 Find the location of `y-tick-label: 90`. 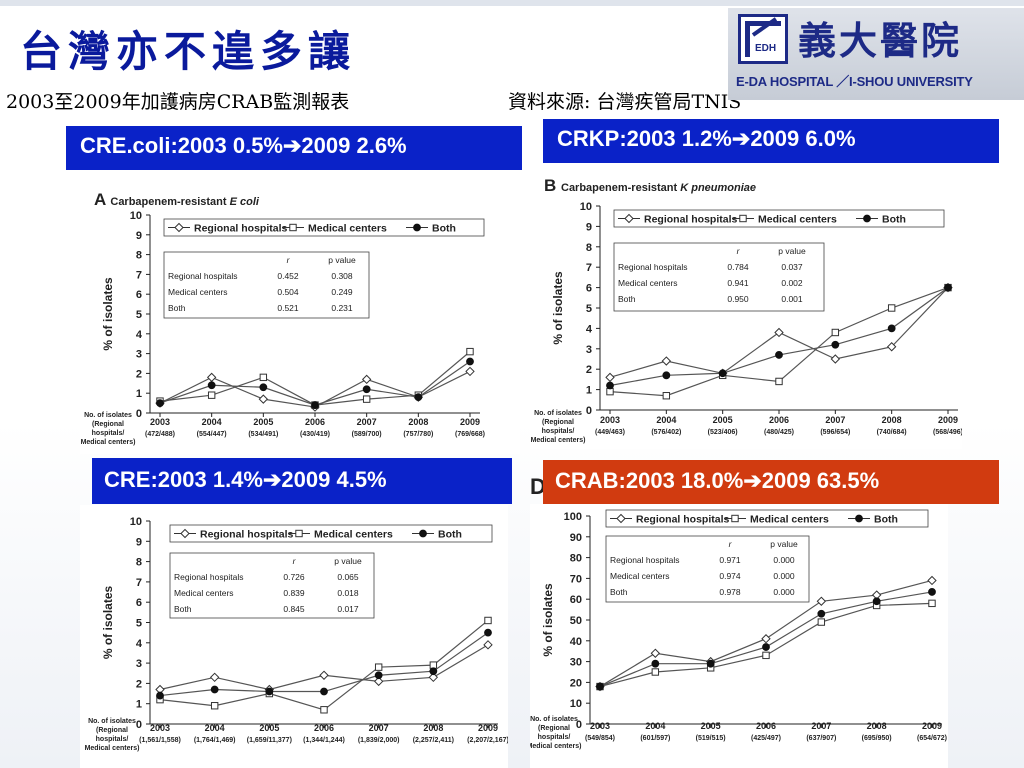

y-tick-label: 90 is located at coordinates (576, 538).